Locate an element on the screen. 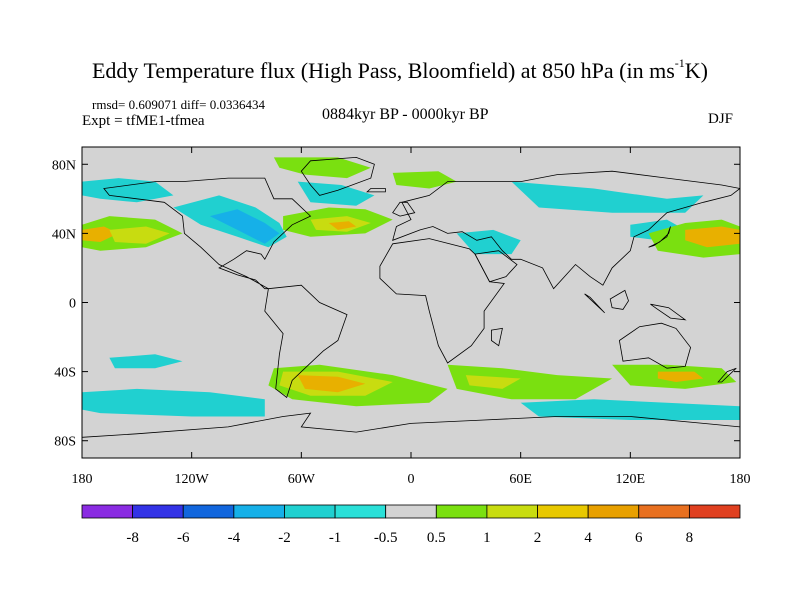 The image size is (800, 600). coastline-uk-ireland is located at coordinates (404, 209).